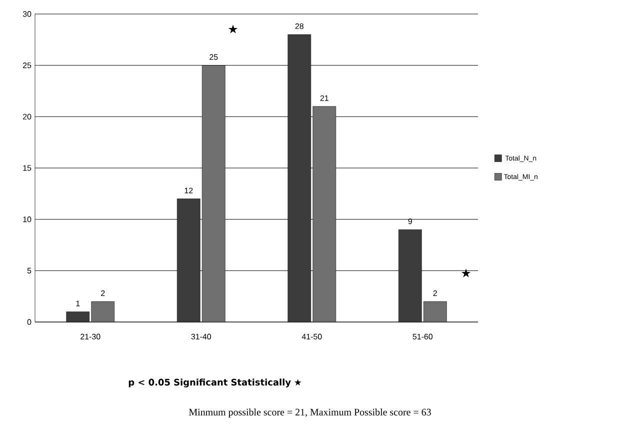 This screenshot has width=618, height=426. Describe the element at coordinates (309, 413) in the screenshot. I see `text: Minmum possible score = 21, Maximum Possible score = 63` at that location.